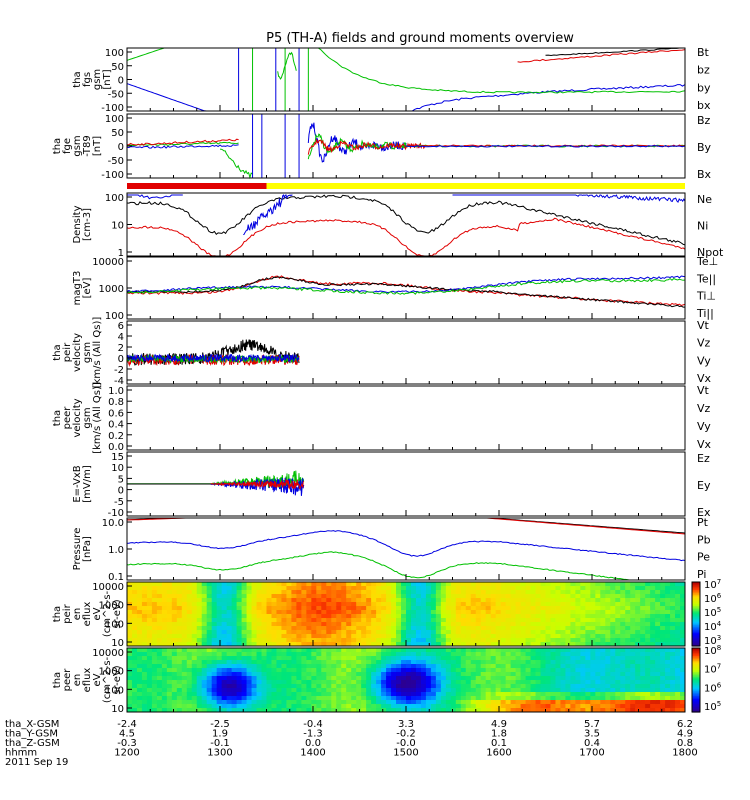  I want to click on ylabel-temperature-1: [eV], so click(87, 288).